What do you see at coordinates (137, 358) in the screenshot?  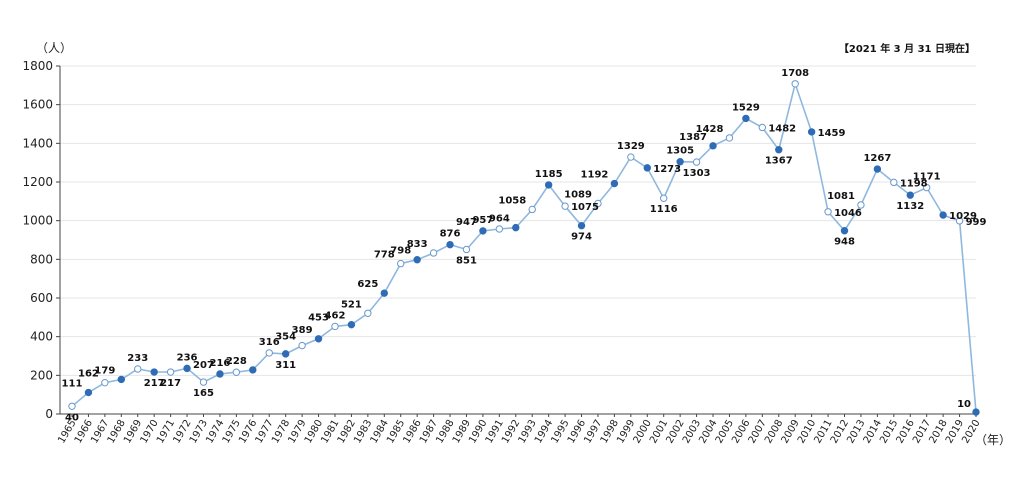 I see `data-label: 233` at bounding box center [137, 358].